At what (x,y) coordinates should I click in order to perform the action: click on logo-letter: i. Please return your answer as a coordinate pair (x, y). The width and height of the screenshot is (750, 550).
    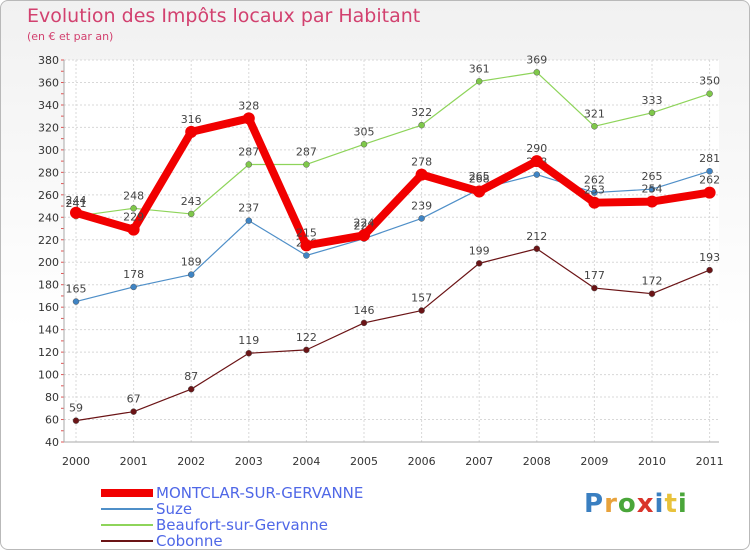
    Looking at the image, I should click on (682, 504).